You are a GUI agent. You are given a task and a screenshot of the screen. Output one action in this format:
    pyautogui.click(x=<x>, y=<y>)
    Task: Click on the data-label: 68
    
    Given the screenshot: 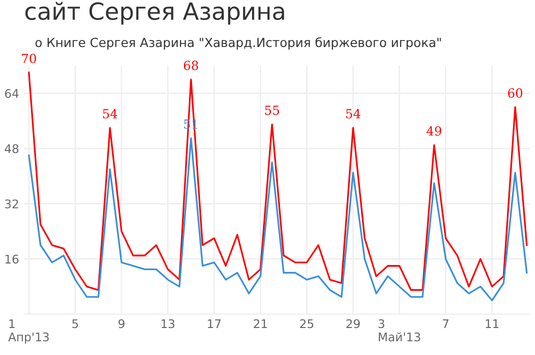 What is the action you would take?
    pyautogui.click(x=191, y=65)
    